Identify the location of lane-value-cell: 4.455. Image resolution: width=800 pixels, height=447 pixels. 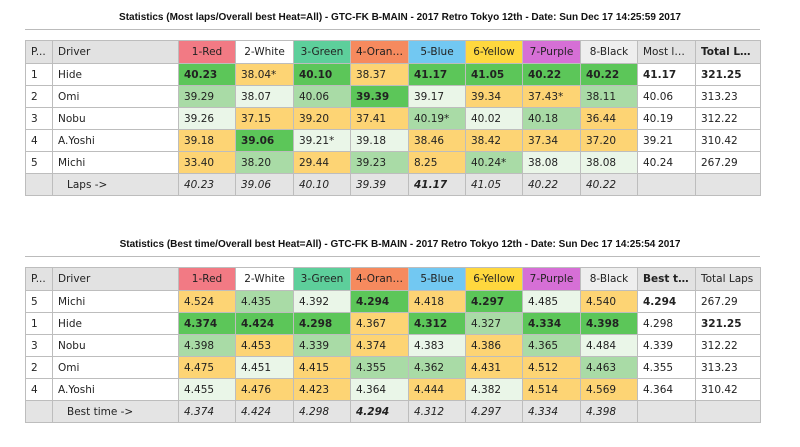
(207, 389).